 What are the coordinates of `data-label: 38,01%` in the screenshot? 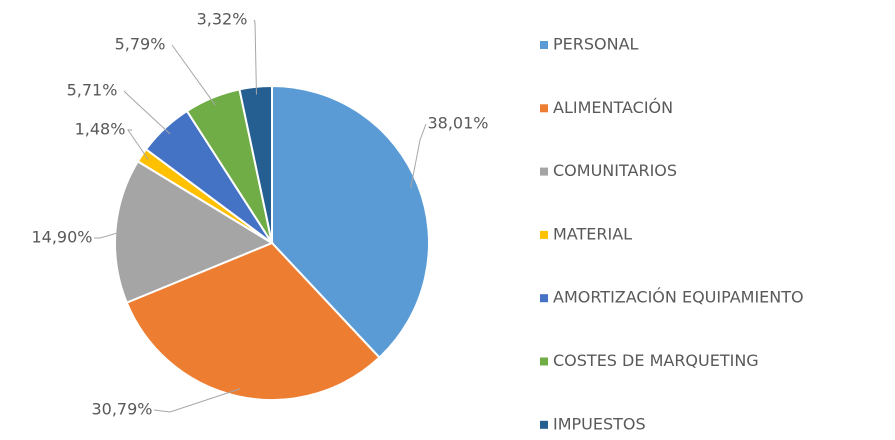 It's located at (457, 123).